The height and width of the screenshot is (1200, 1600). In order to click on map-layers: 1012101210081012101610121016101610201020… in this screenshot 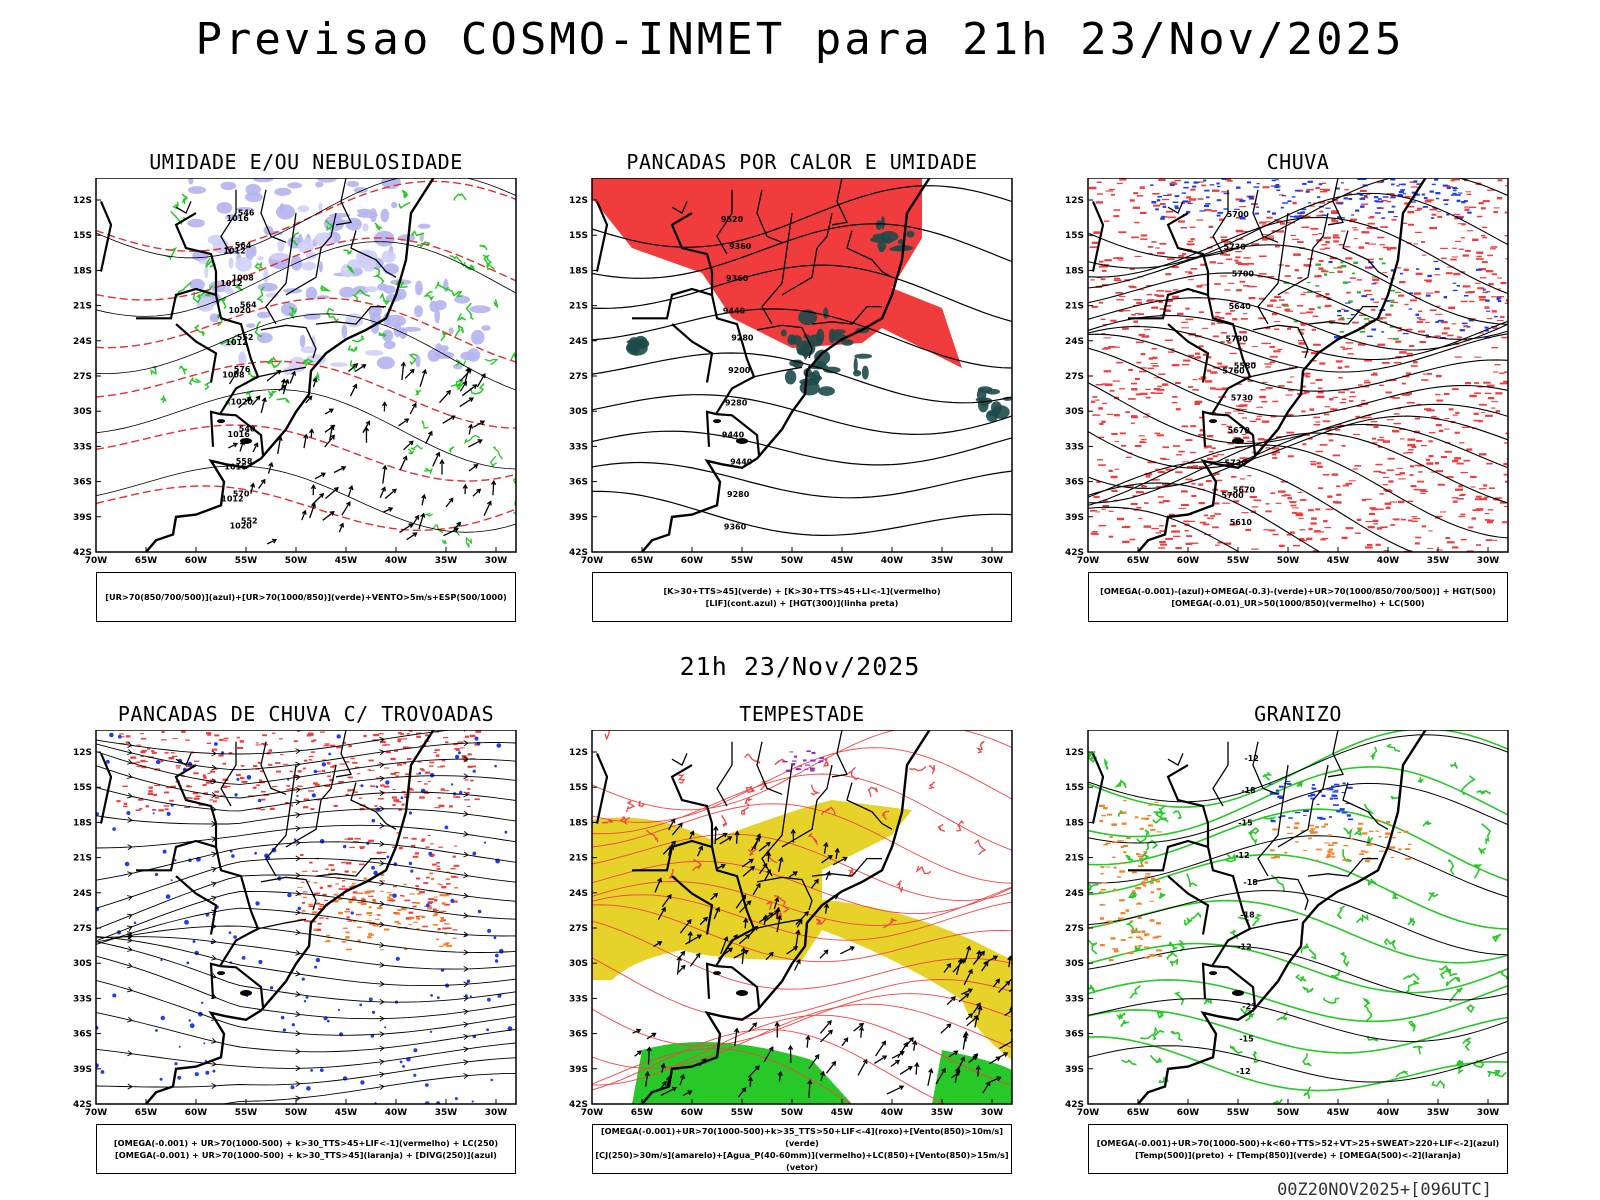, I will do `click(306, 365)`.